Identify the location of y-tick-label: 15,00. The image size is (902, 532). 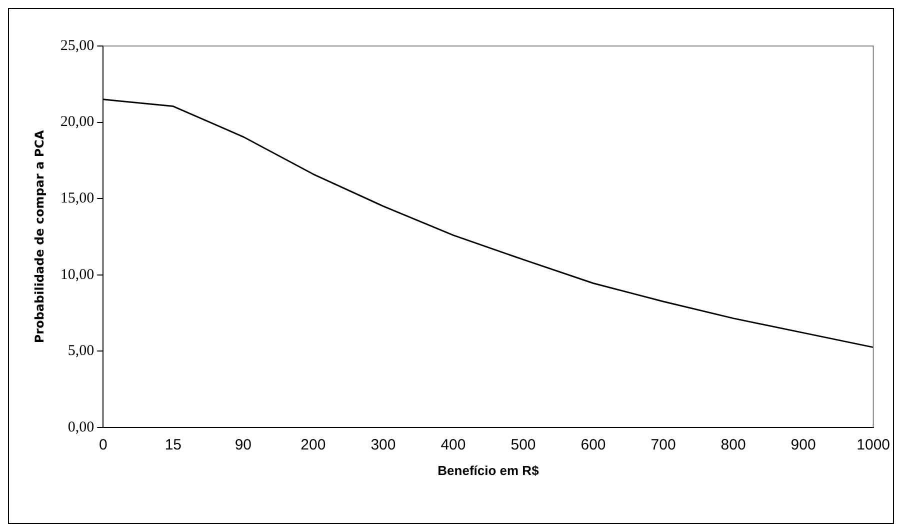
(77, 198).